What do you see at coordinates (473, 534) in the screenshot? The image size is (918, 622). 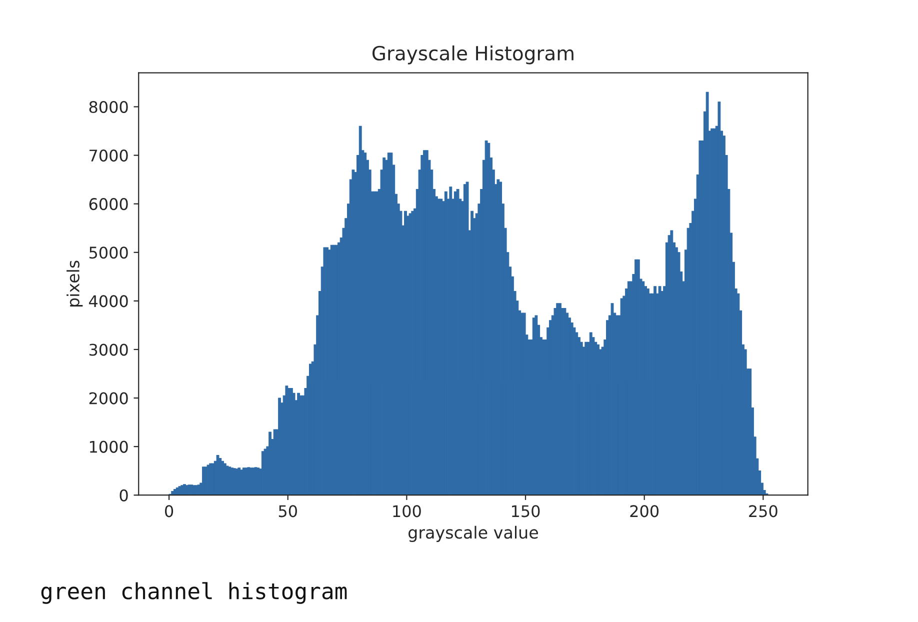 I see `x-axis-title: grayscale value` at bounding box center [473, 534].